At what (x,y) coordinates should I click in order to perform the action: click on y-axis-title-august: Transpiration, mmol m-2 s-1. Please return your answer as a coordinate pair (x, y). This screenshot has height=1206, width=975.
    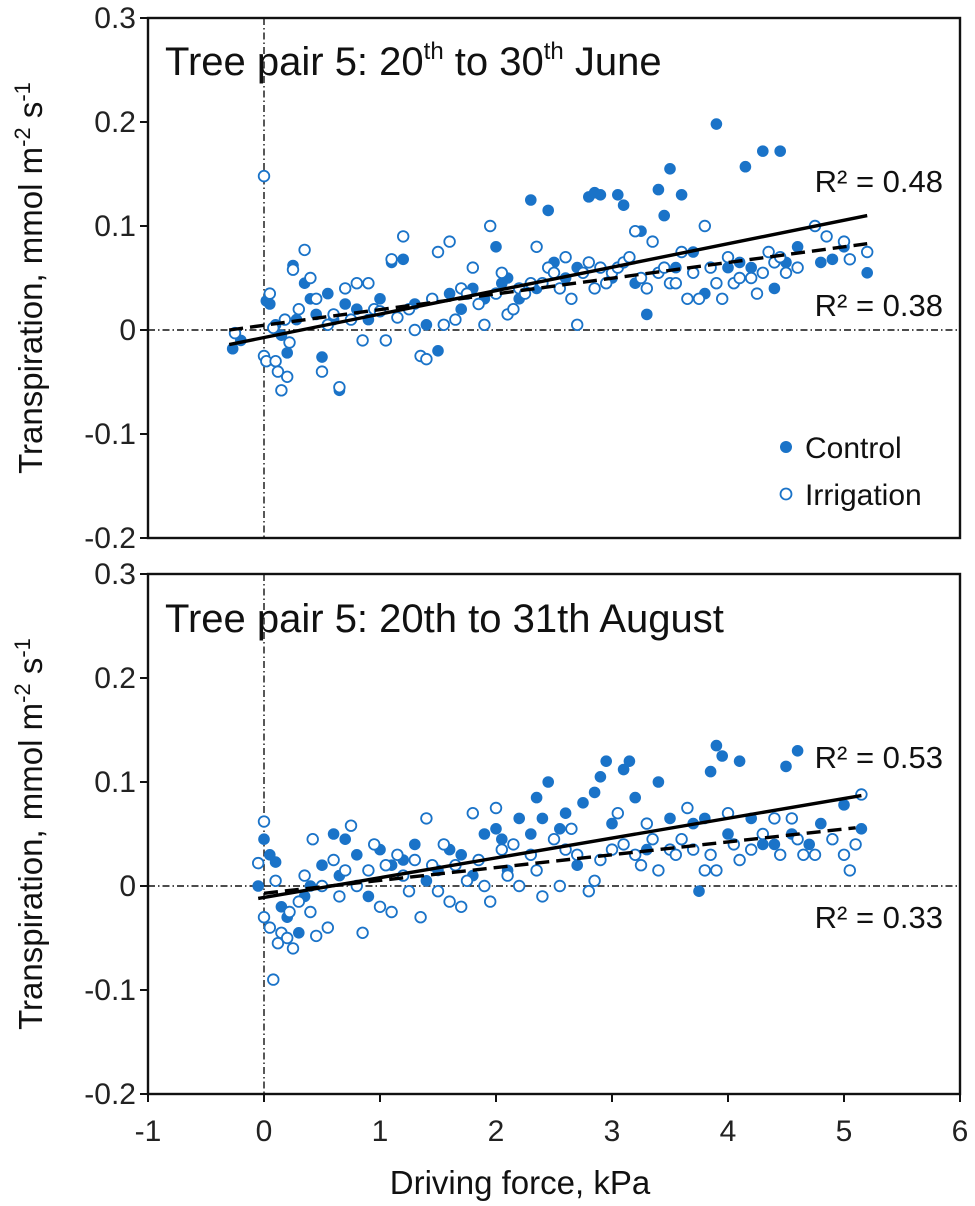
    Looking at the image, I should click on (29, 834).